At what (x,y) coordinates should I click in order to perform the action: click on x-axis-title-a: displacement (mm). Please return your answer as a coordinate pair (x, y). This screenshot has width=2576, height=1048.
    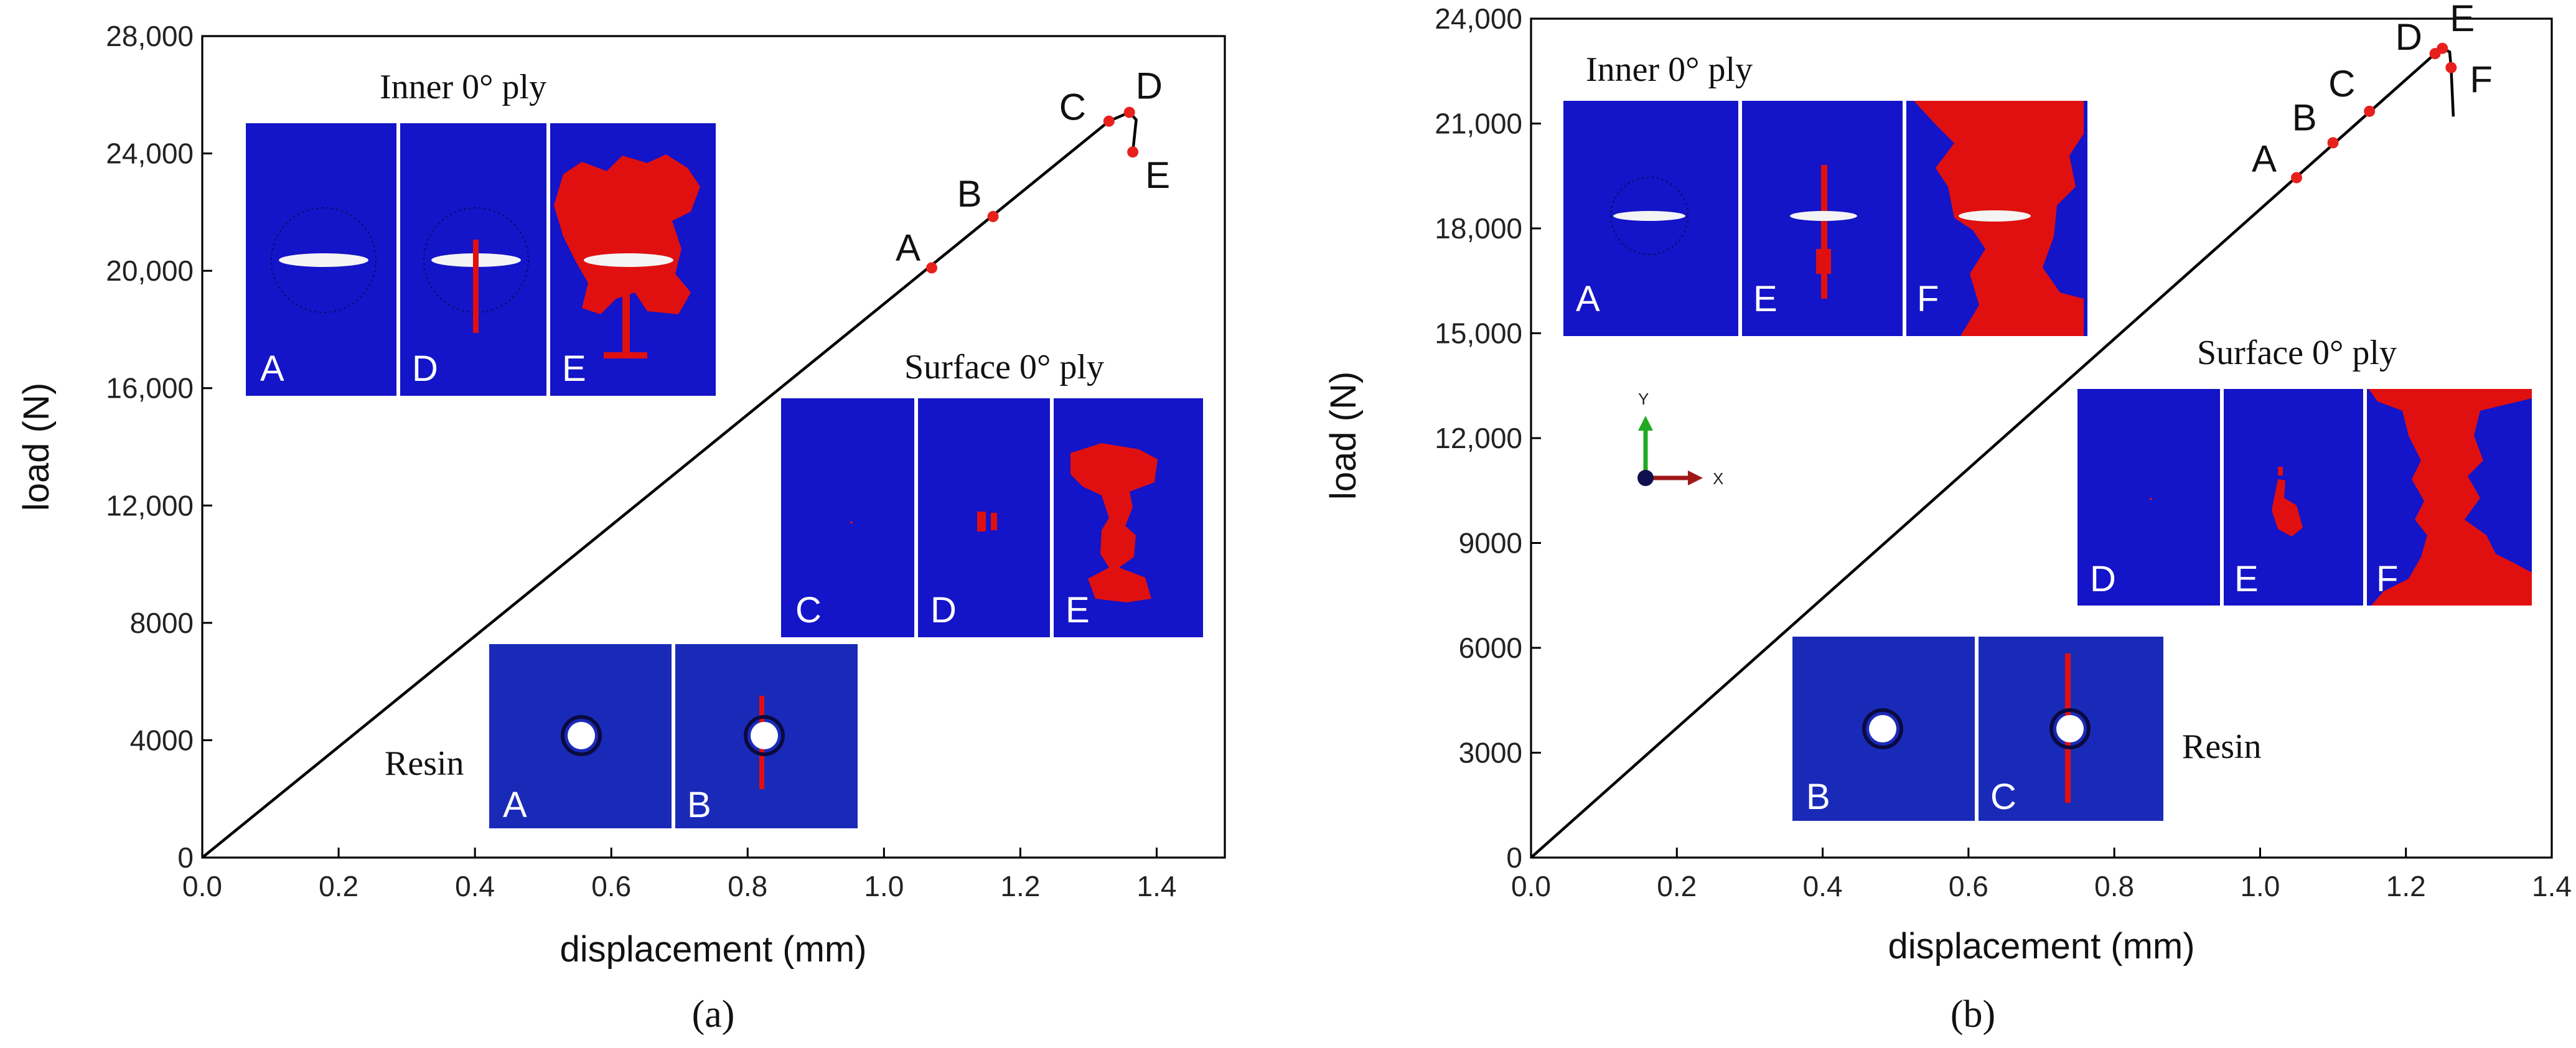
    Looking at the image, I should click on (713, 949).